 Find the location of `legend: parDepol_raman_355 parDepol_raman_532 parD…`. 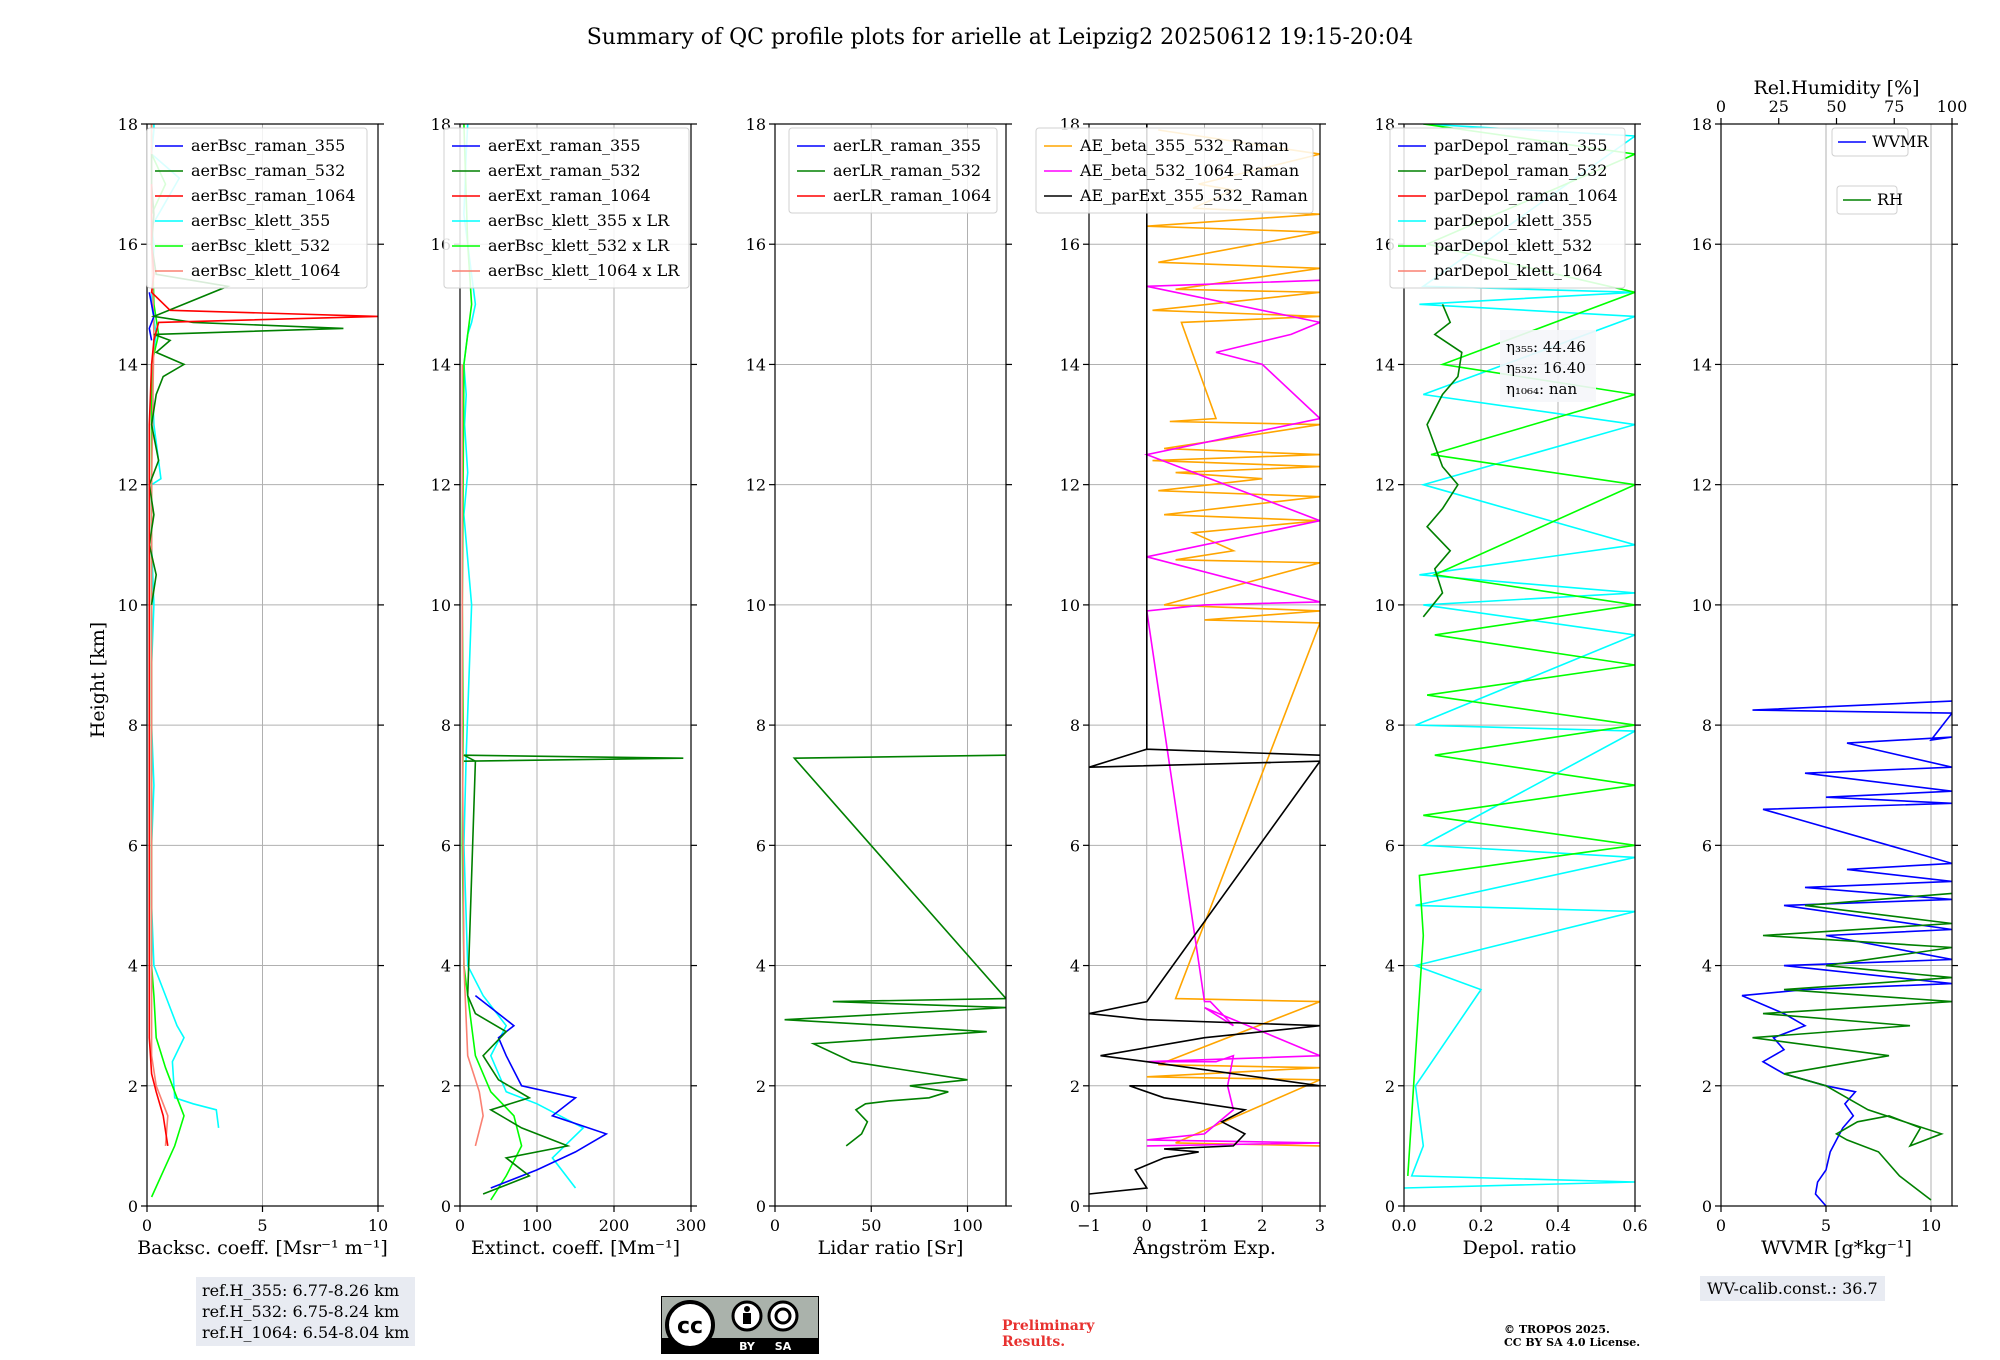

legend: parDepol_raman_355 parDepol_raman_532 parD… is located at coordinates (1507, 208).